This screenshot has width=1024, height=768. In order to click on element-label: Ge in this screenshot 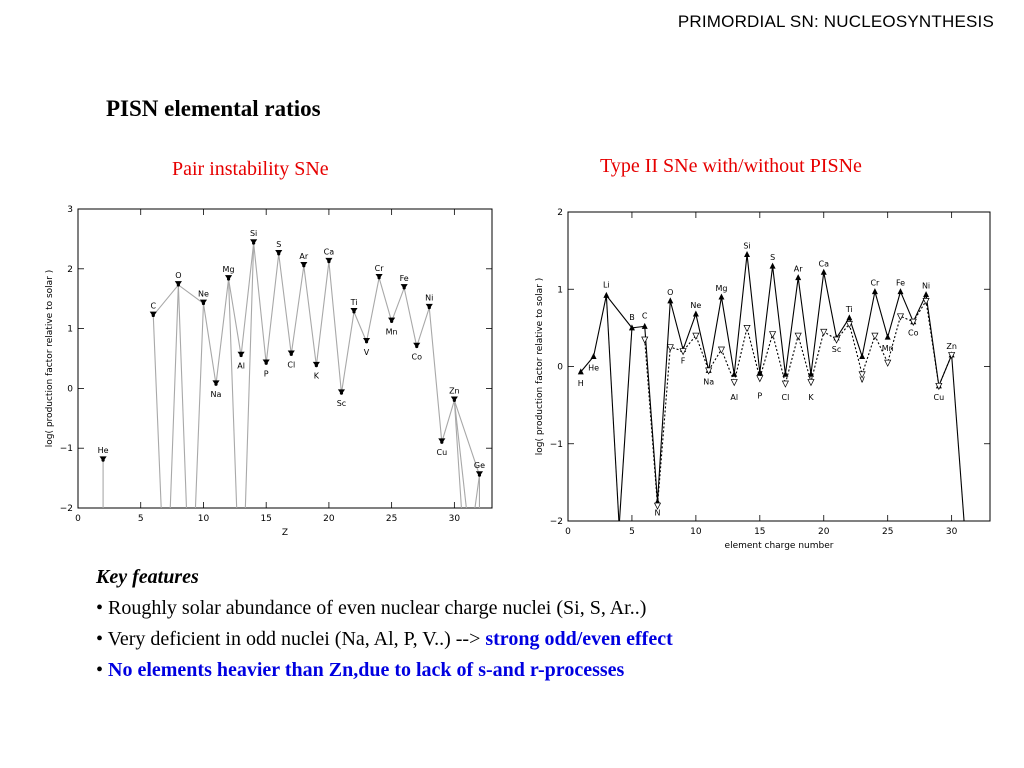, I will do `click(479, 465)`.